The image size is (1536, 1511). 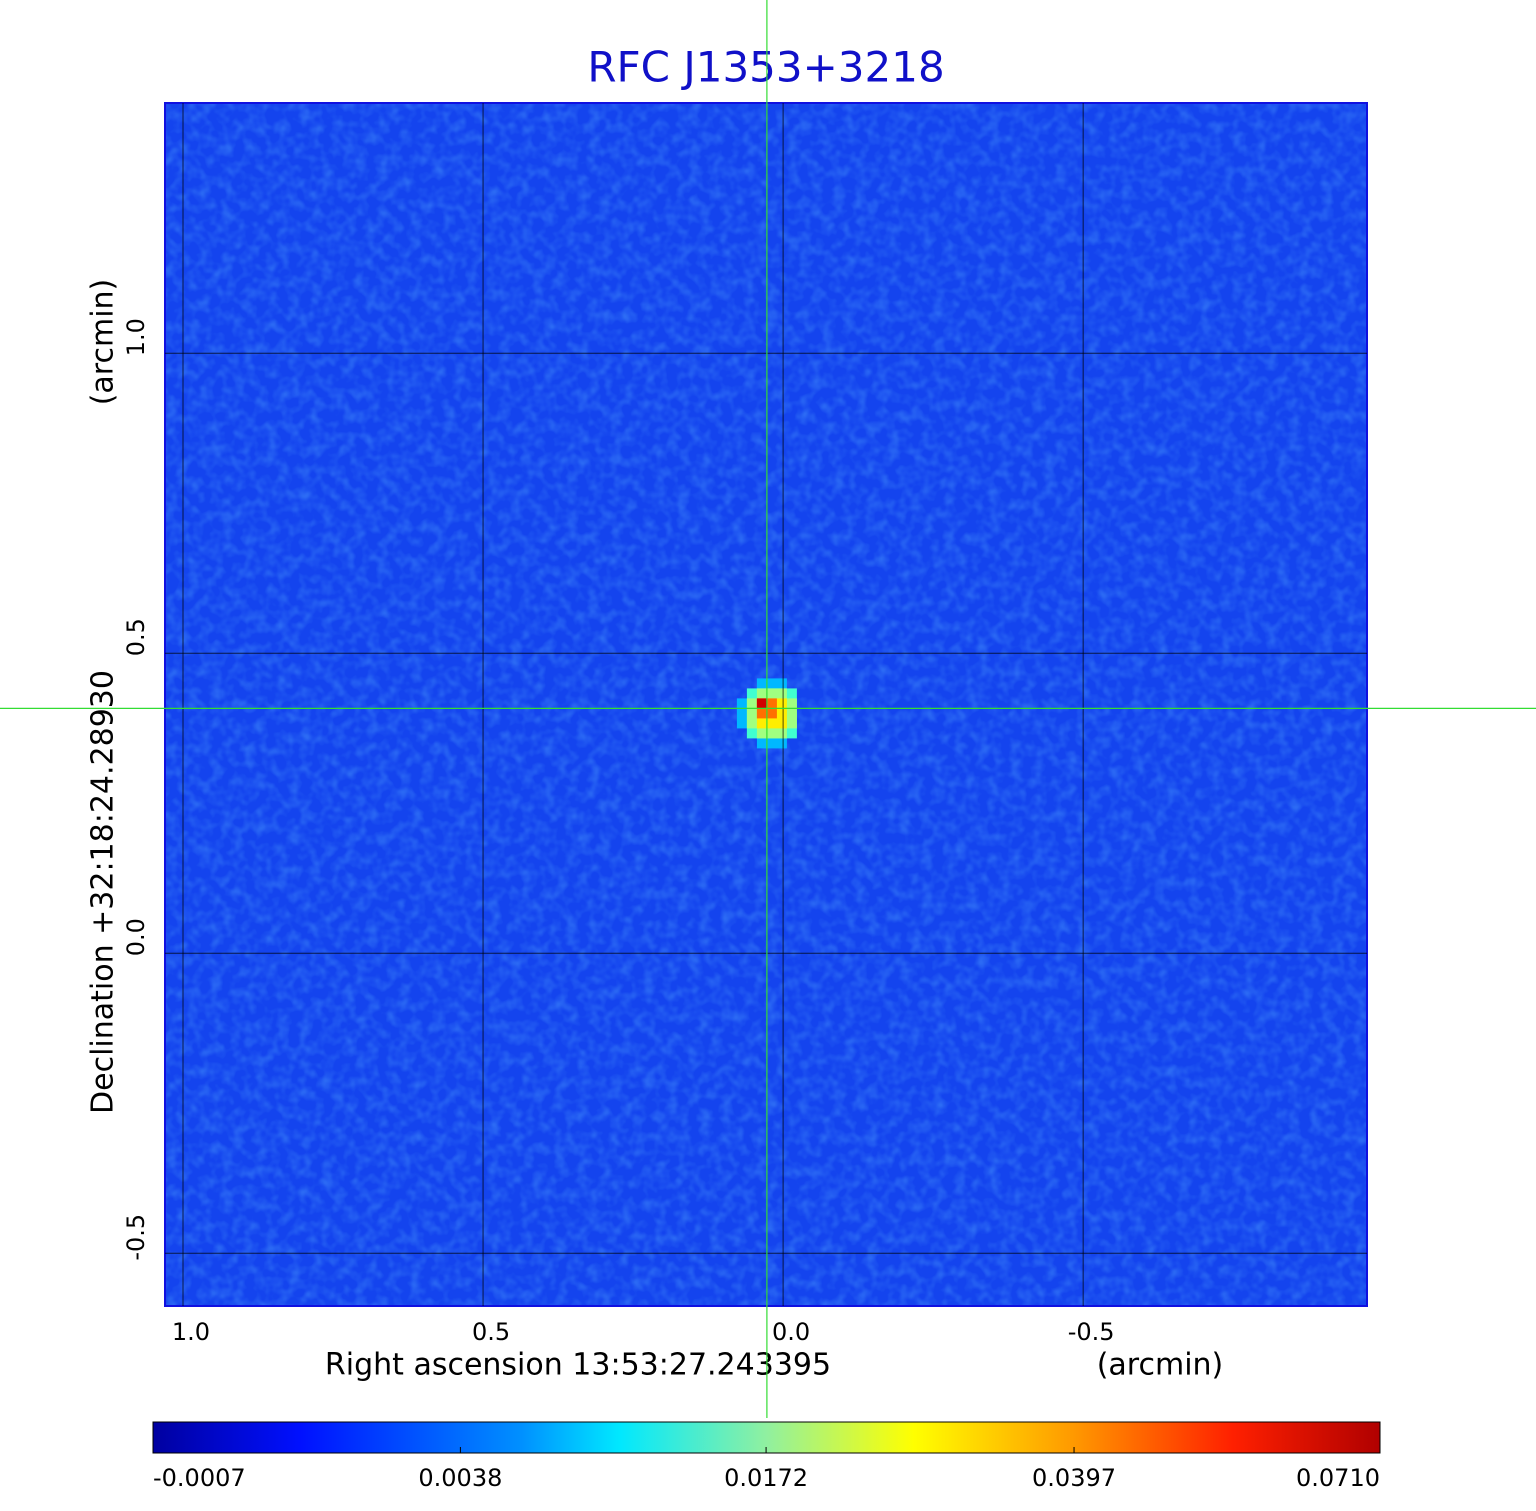 What do you see at coordinates (136, 637) in the screenshot?
I see `y-tick-label: 0.5` at bounding box center [136, 637].